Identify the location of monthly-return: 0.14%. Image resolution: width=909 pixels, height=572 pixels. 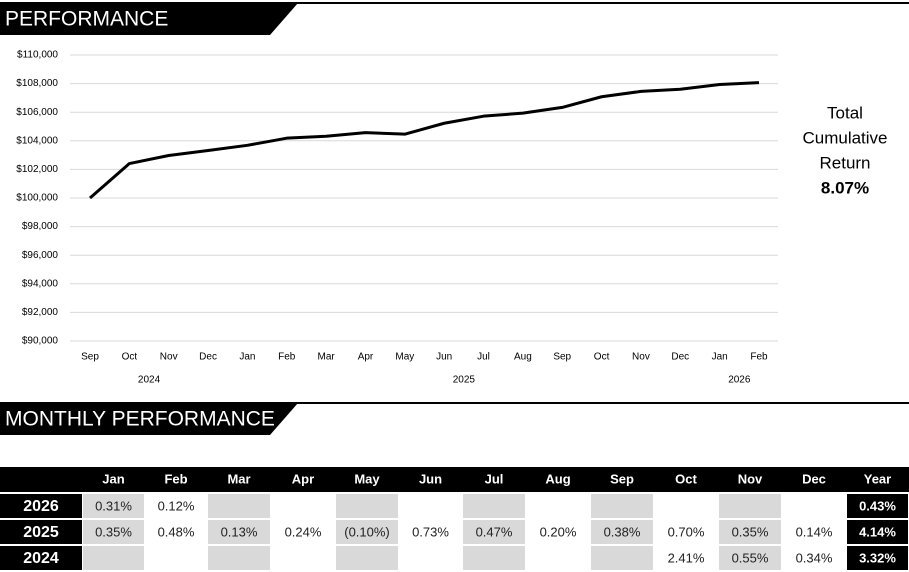
(814, 531).